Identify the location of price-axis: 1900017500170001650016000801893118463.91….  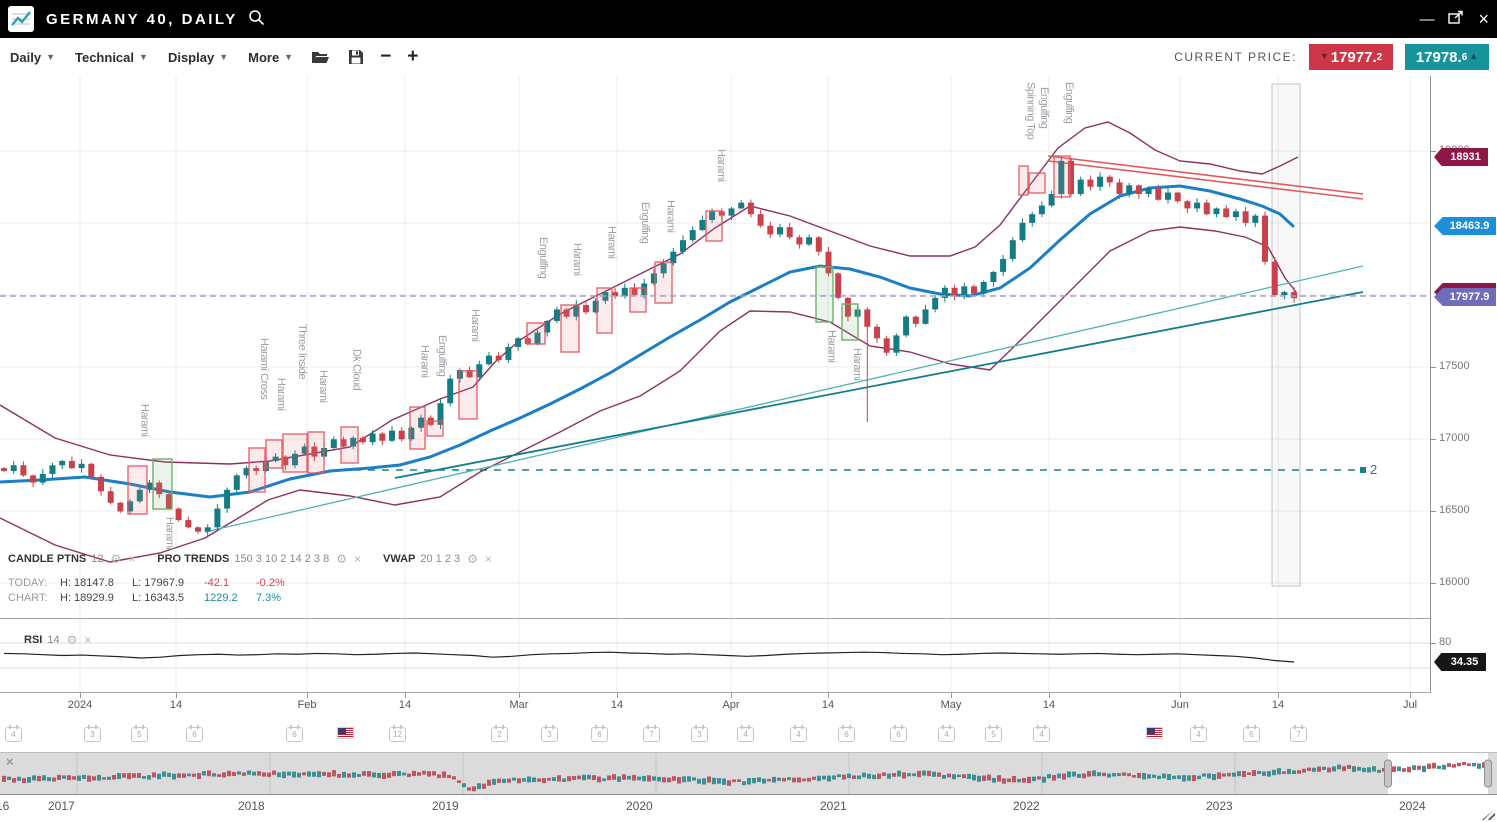
(1463, 384).